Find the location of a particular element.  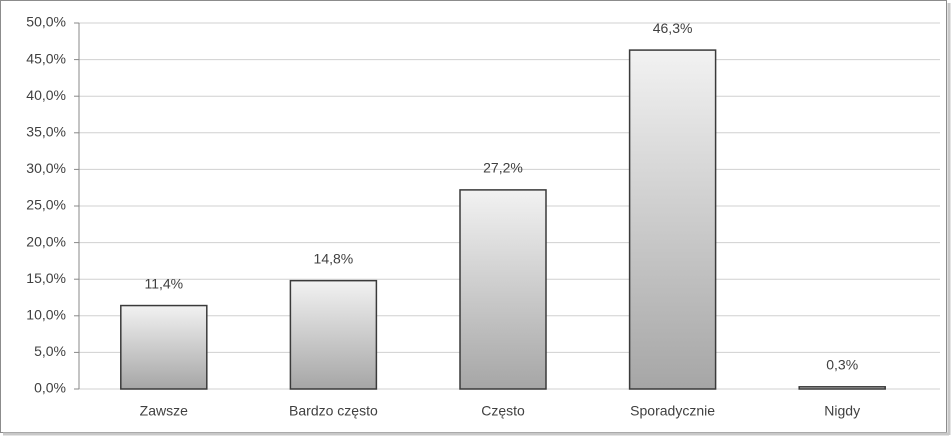

y-tick-label: 10,0% is located at coordinates (46, 315).